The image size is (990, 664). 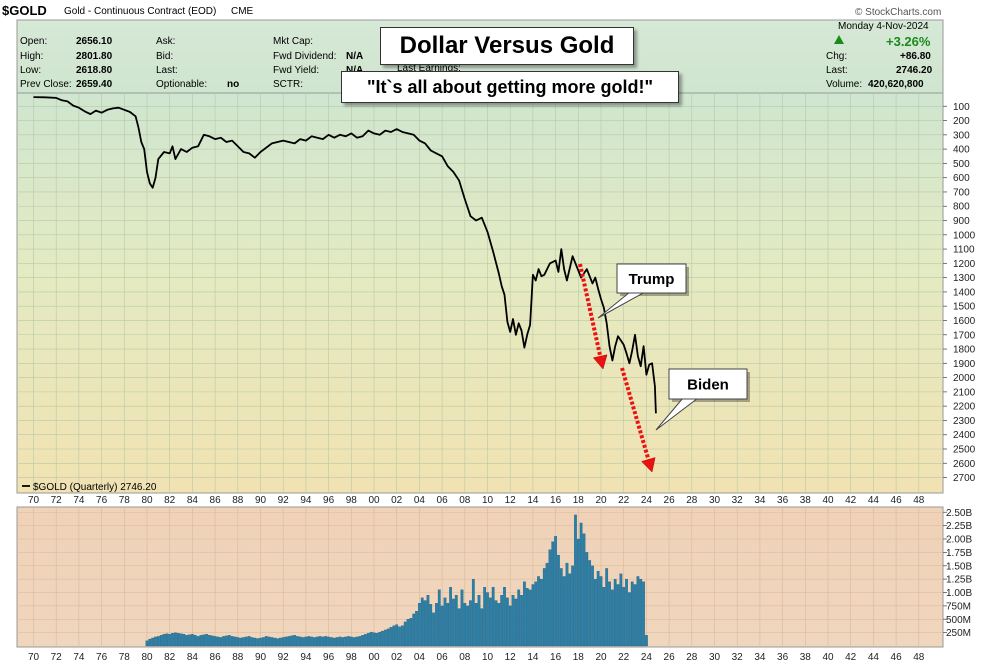 I want to click on fwd-yield-value: N/A, so click(x=354, y=70).